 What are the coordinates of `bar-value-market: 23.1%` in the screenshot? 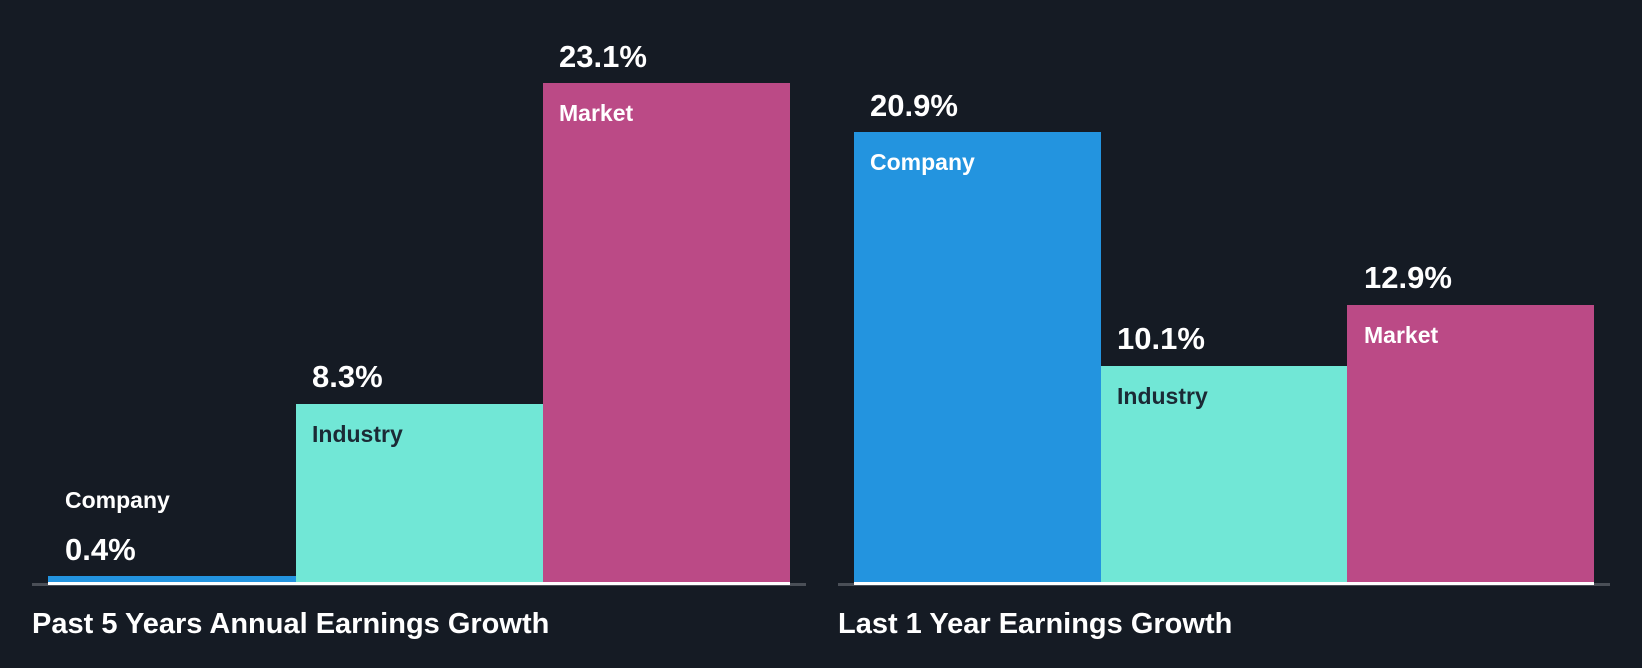 It's located at (603, 56).